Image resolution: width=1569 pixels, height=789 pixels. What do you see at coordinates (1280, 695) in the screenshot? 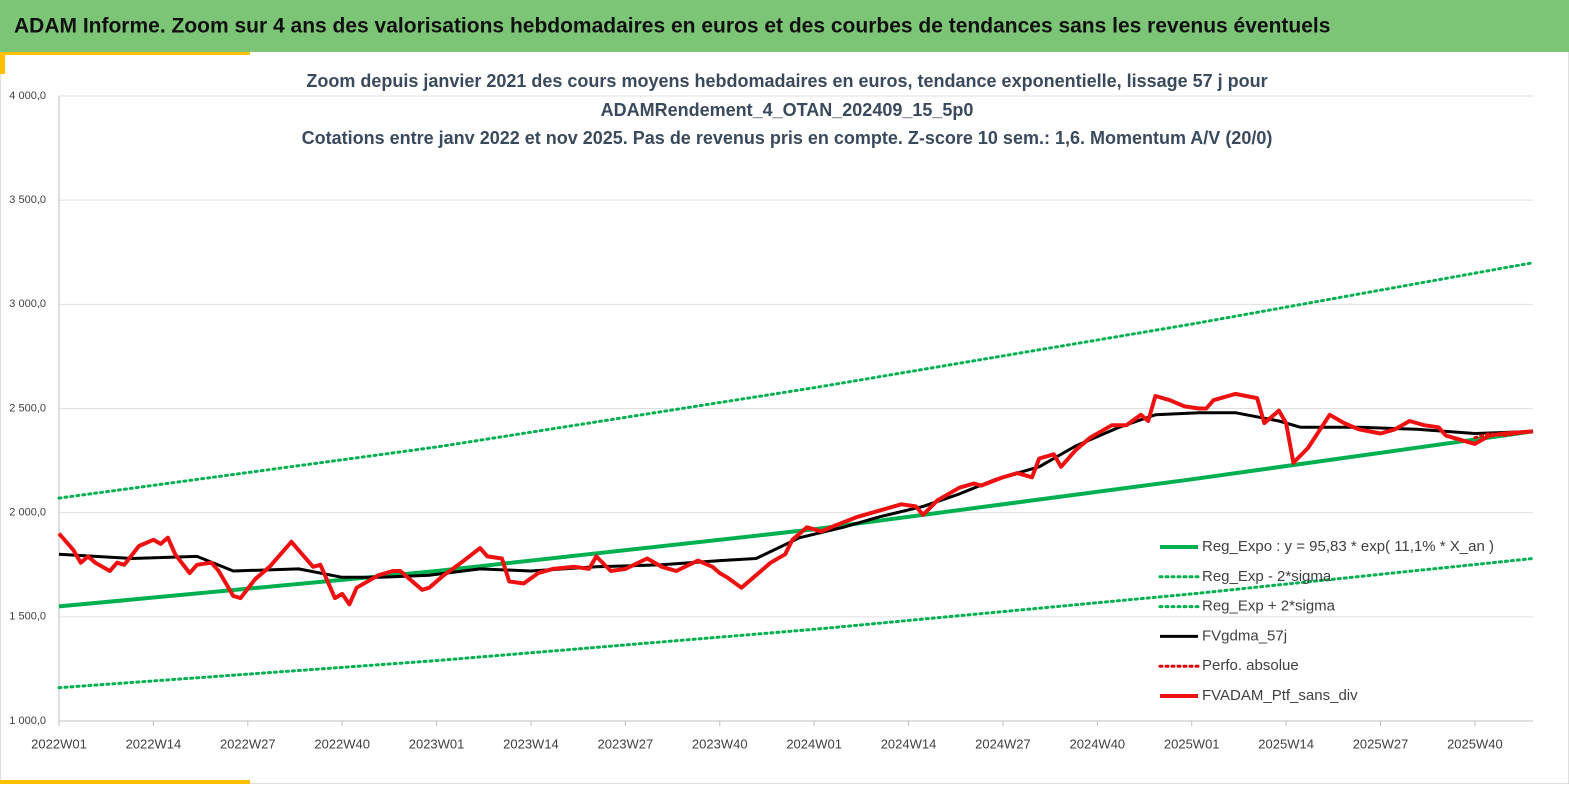
I see `legend-label: FVADAM_Ptf_sans_div` at bounding box center [1280, 695].